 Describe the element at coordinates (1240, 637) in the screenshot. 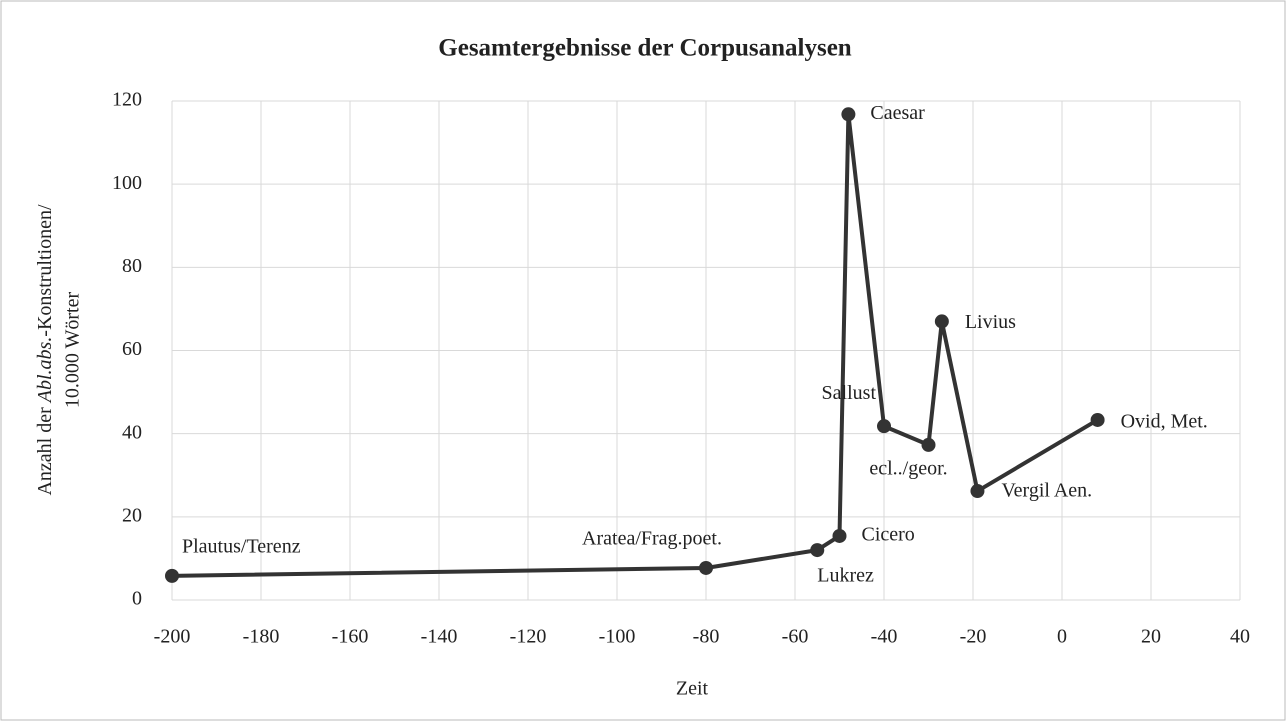

I see `x-tick-label: 40` at that location.